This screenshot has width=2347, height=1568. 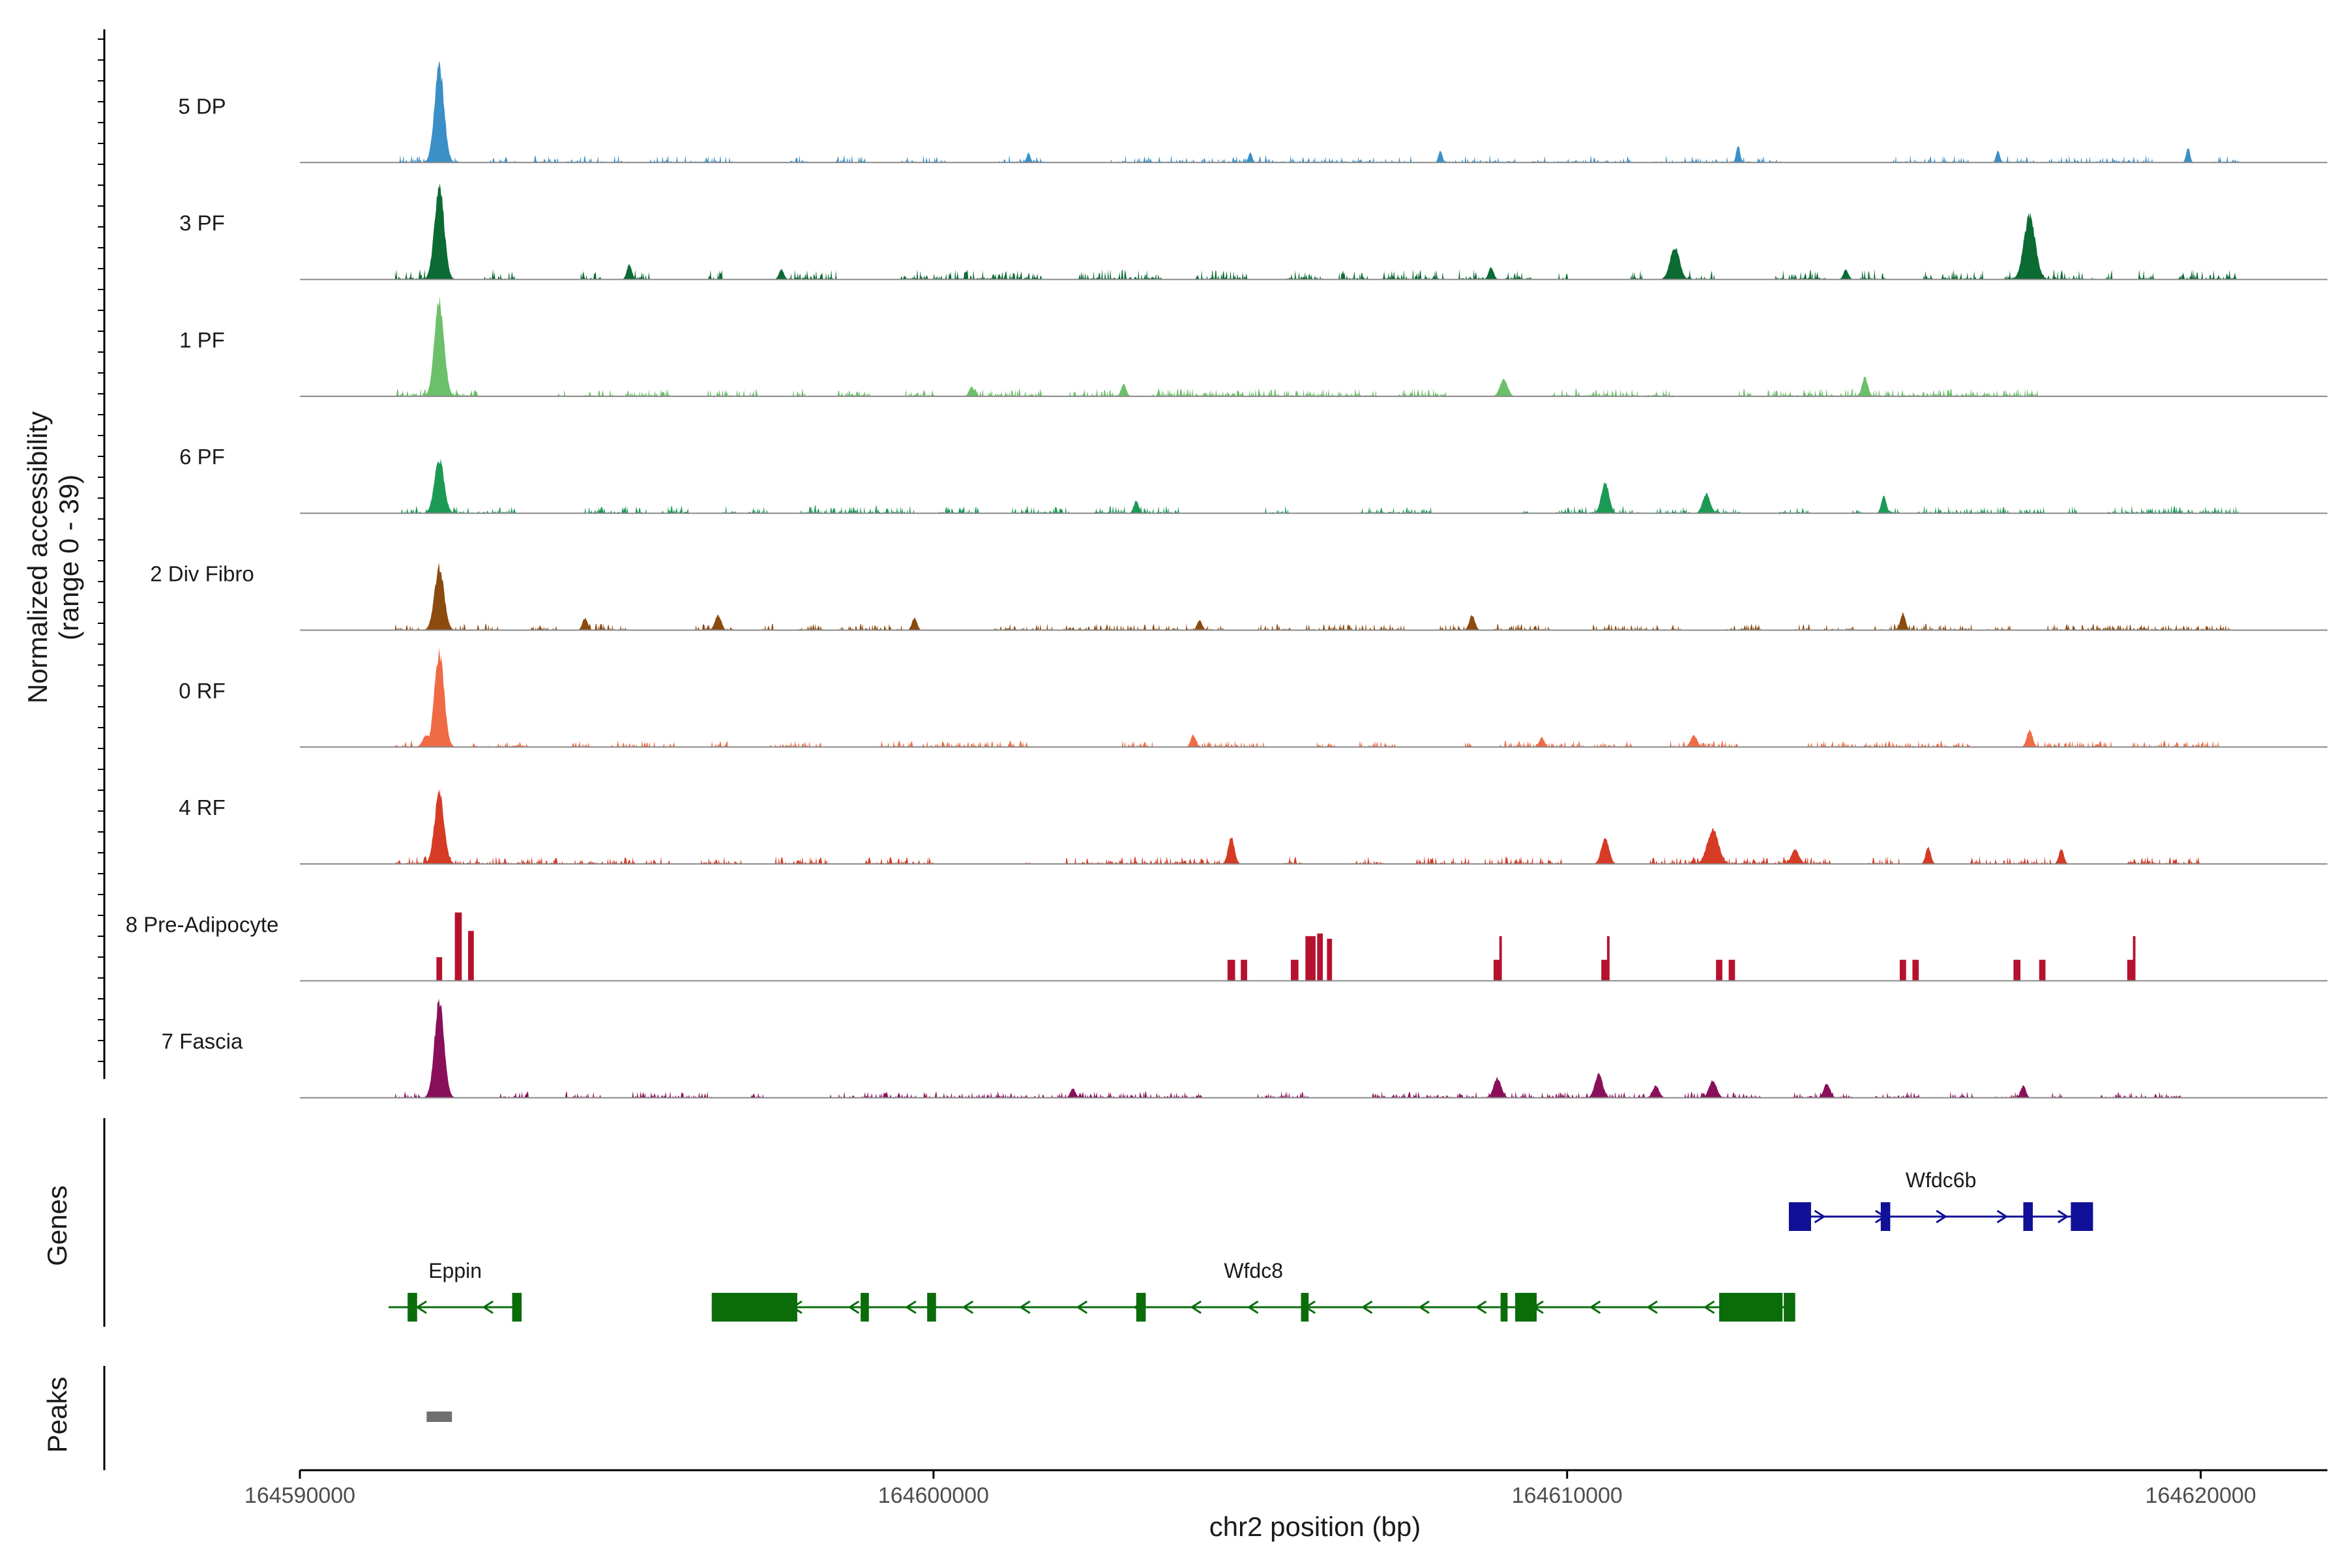 I want to click on peaks-track-label: Peaks, so click(x=57, y=1415).